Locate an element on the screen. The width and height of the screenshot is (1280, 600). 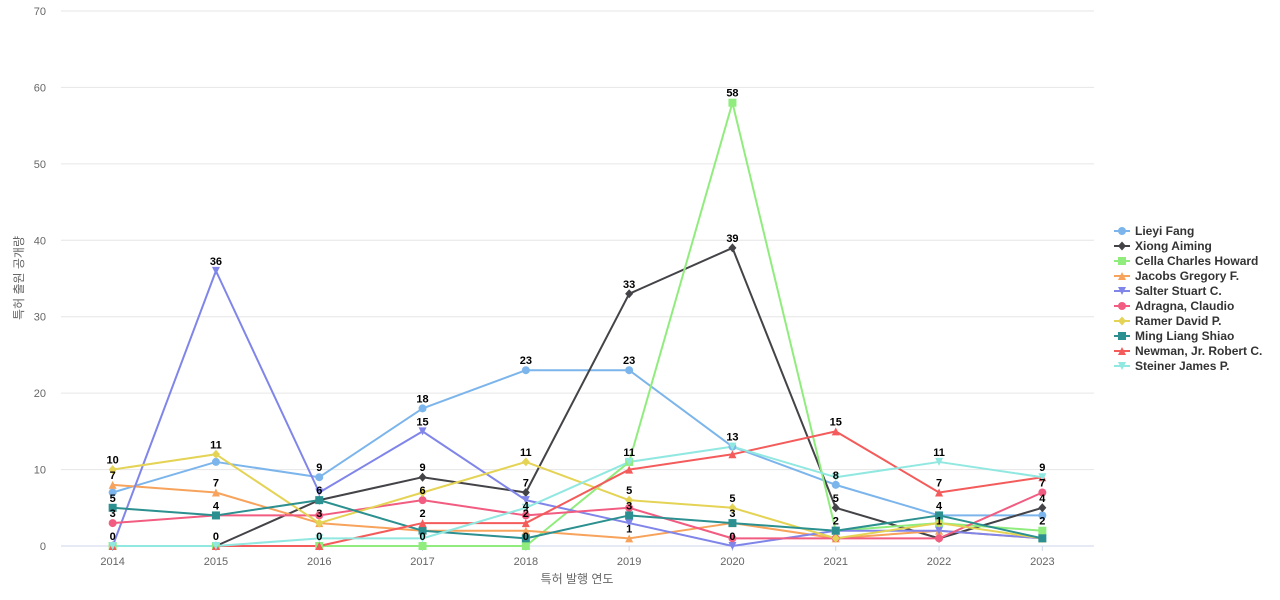
data-label: 10 is located at coordinates (113, 461).